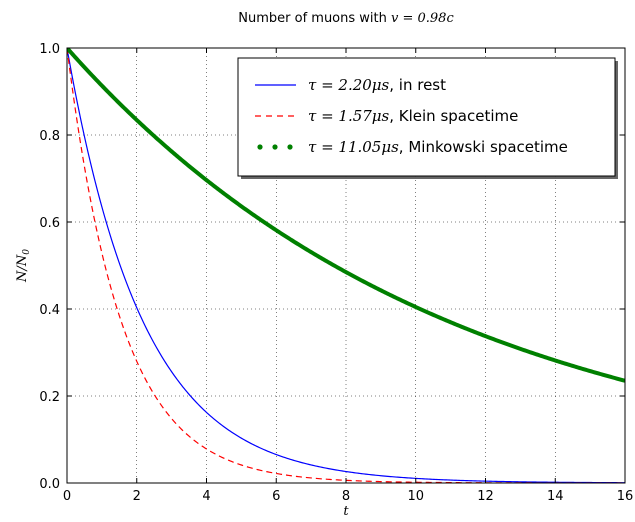  I want to click on chart-title: Number of muons with v = 0.98c, so click(346, 18).